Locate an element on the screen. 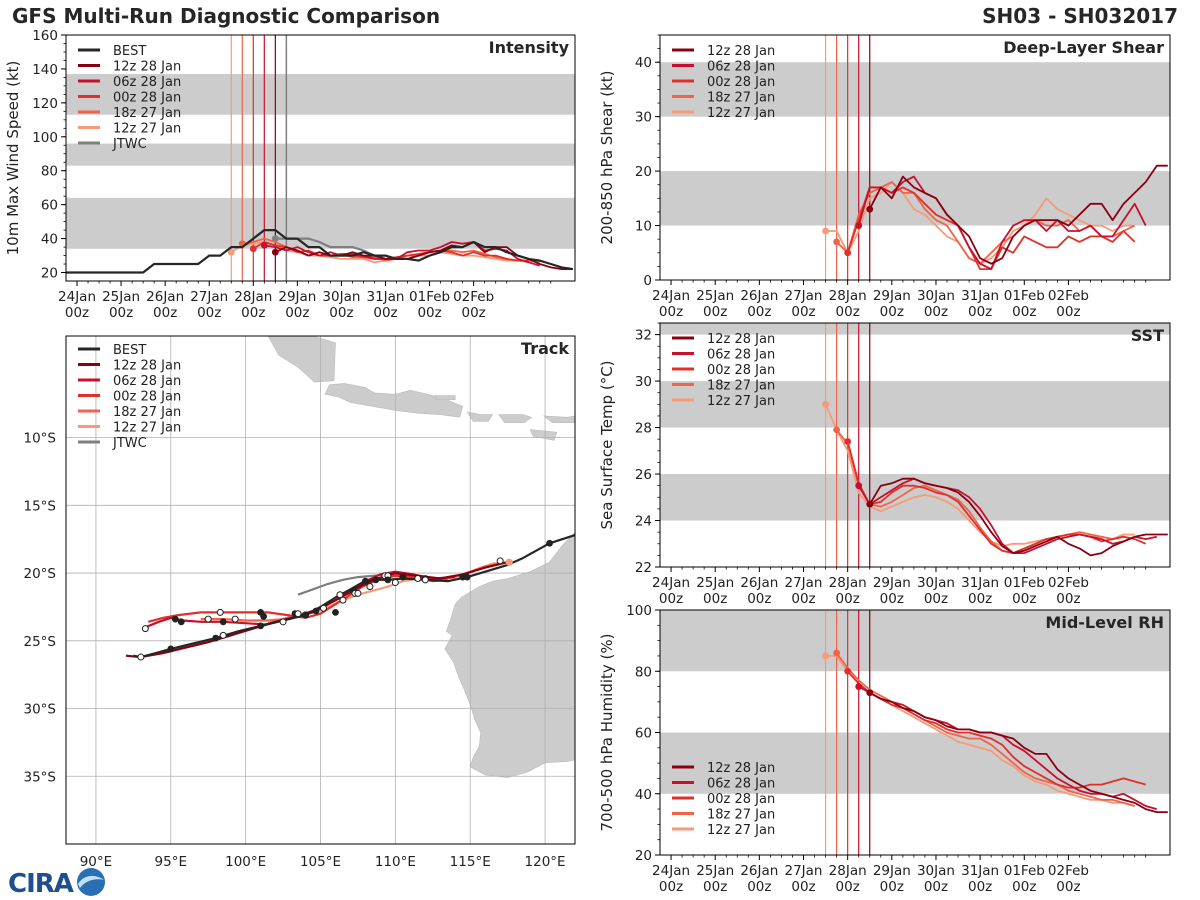 The image size is (1200, 900). x-tick-label: 30Jan is located at coordinates (341, 297).